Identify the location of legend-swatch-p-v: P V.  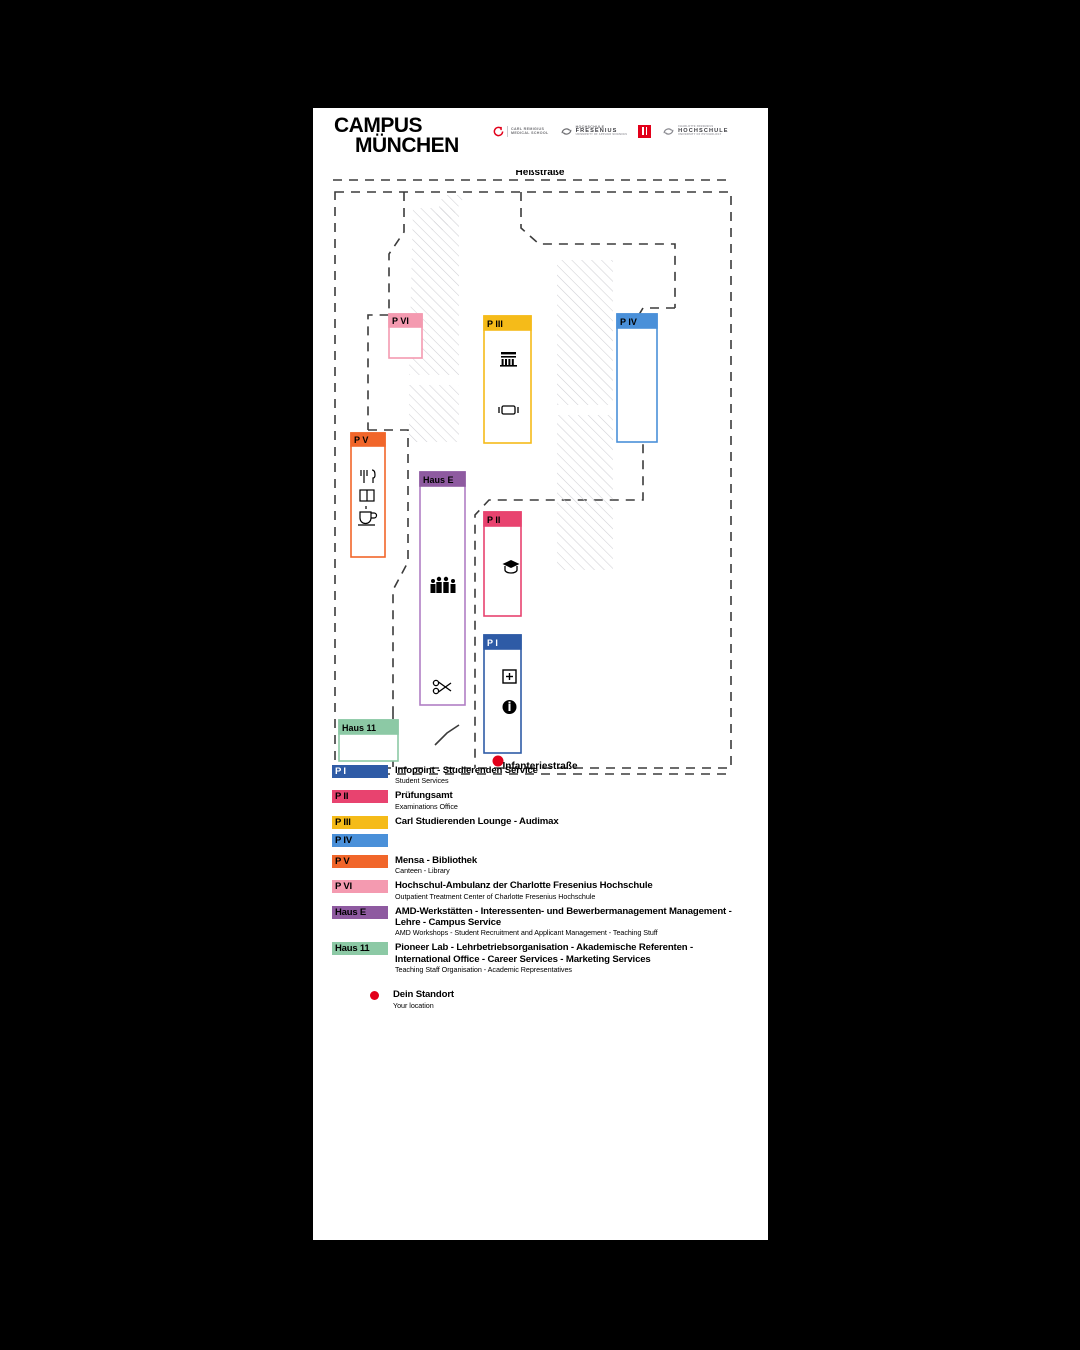
(360, 861).